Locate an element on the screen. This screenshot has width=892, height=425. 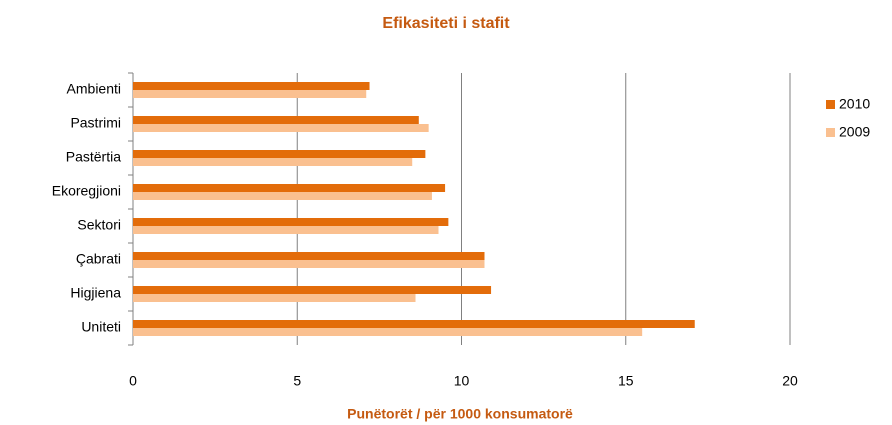
x-tick-label: 10 is located at coordinates (462, 381).